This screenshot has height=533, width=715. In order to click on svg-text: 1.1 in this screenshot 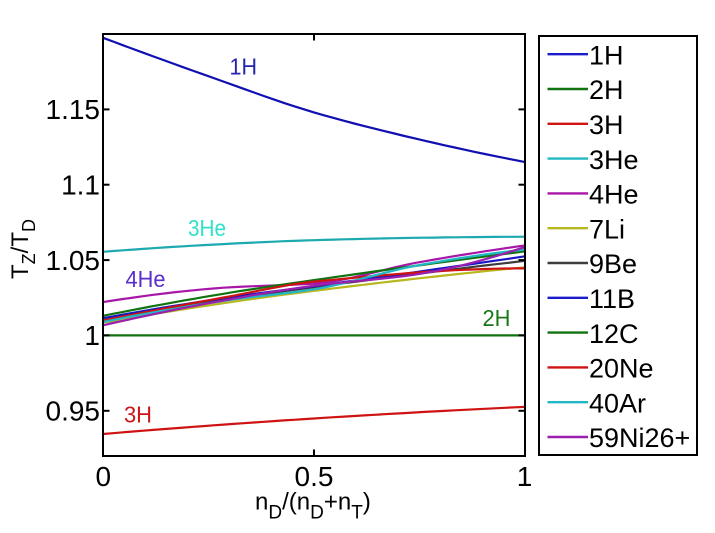, I will do `click(80, 185)`.